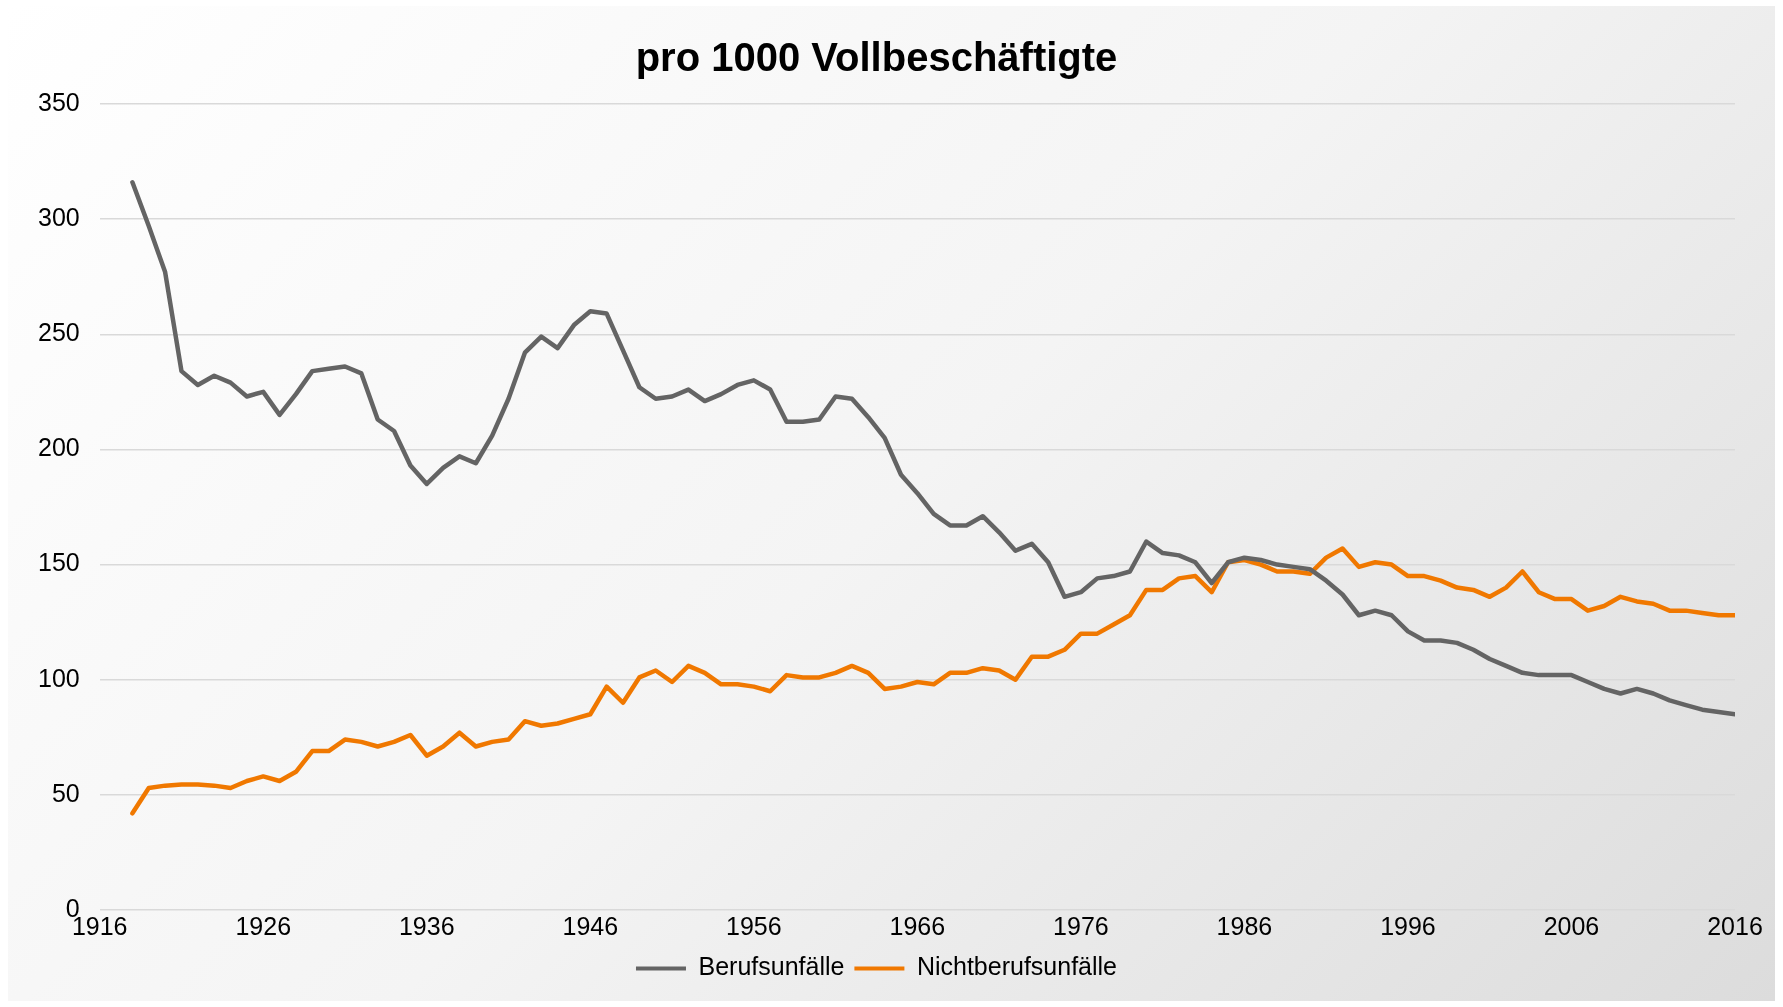 Image resolution: width=1783 pixels, height=1007 pixels. Describe the element at coordinates (58, 447) in the screenshot. I see `y-tick-label: 200` at that location.